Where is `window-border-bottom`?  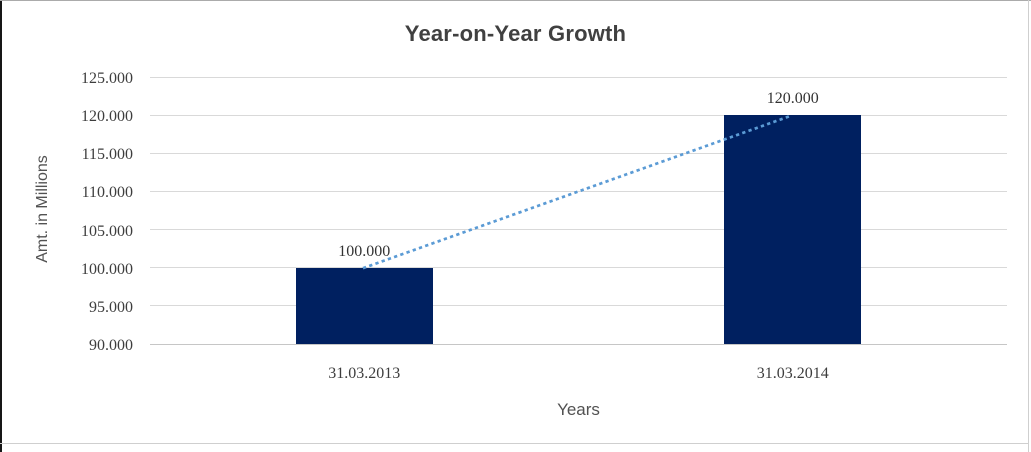
window-border-bottom is located at coordinates (514, 443).